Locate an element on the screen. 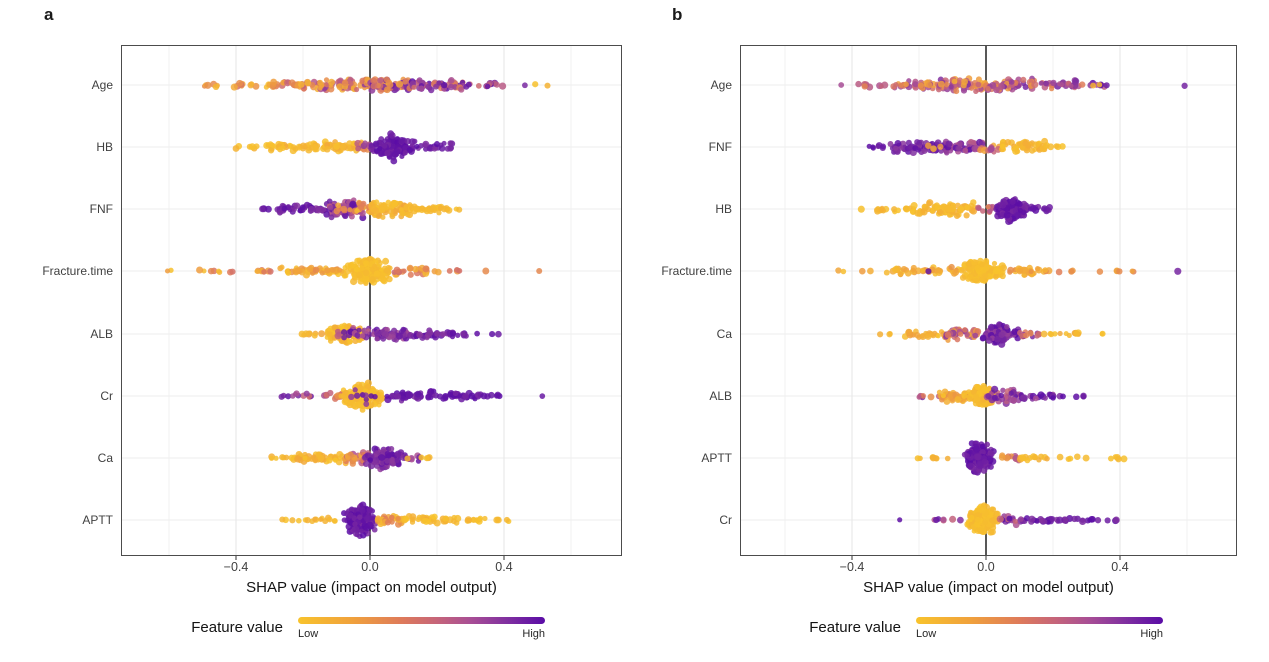  x-axis-title-b: SHAP value (impact on model output) is located at coordinates (988, 587).